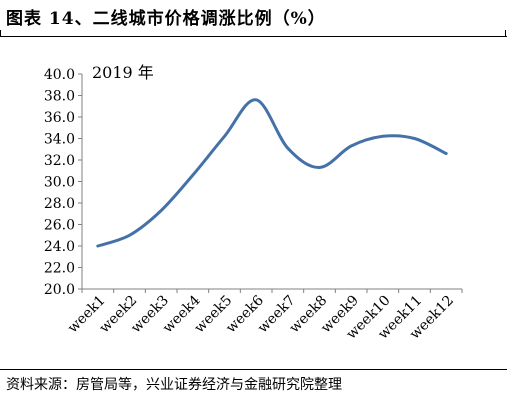 This screenshot has width=507, height=413. What do you see at coordinates (59, 140) in the screenshot?
I see `y-tick-label: 34.0` at bounding box center [59, 140].